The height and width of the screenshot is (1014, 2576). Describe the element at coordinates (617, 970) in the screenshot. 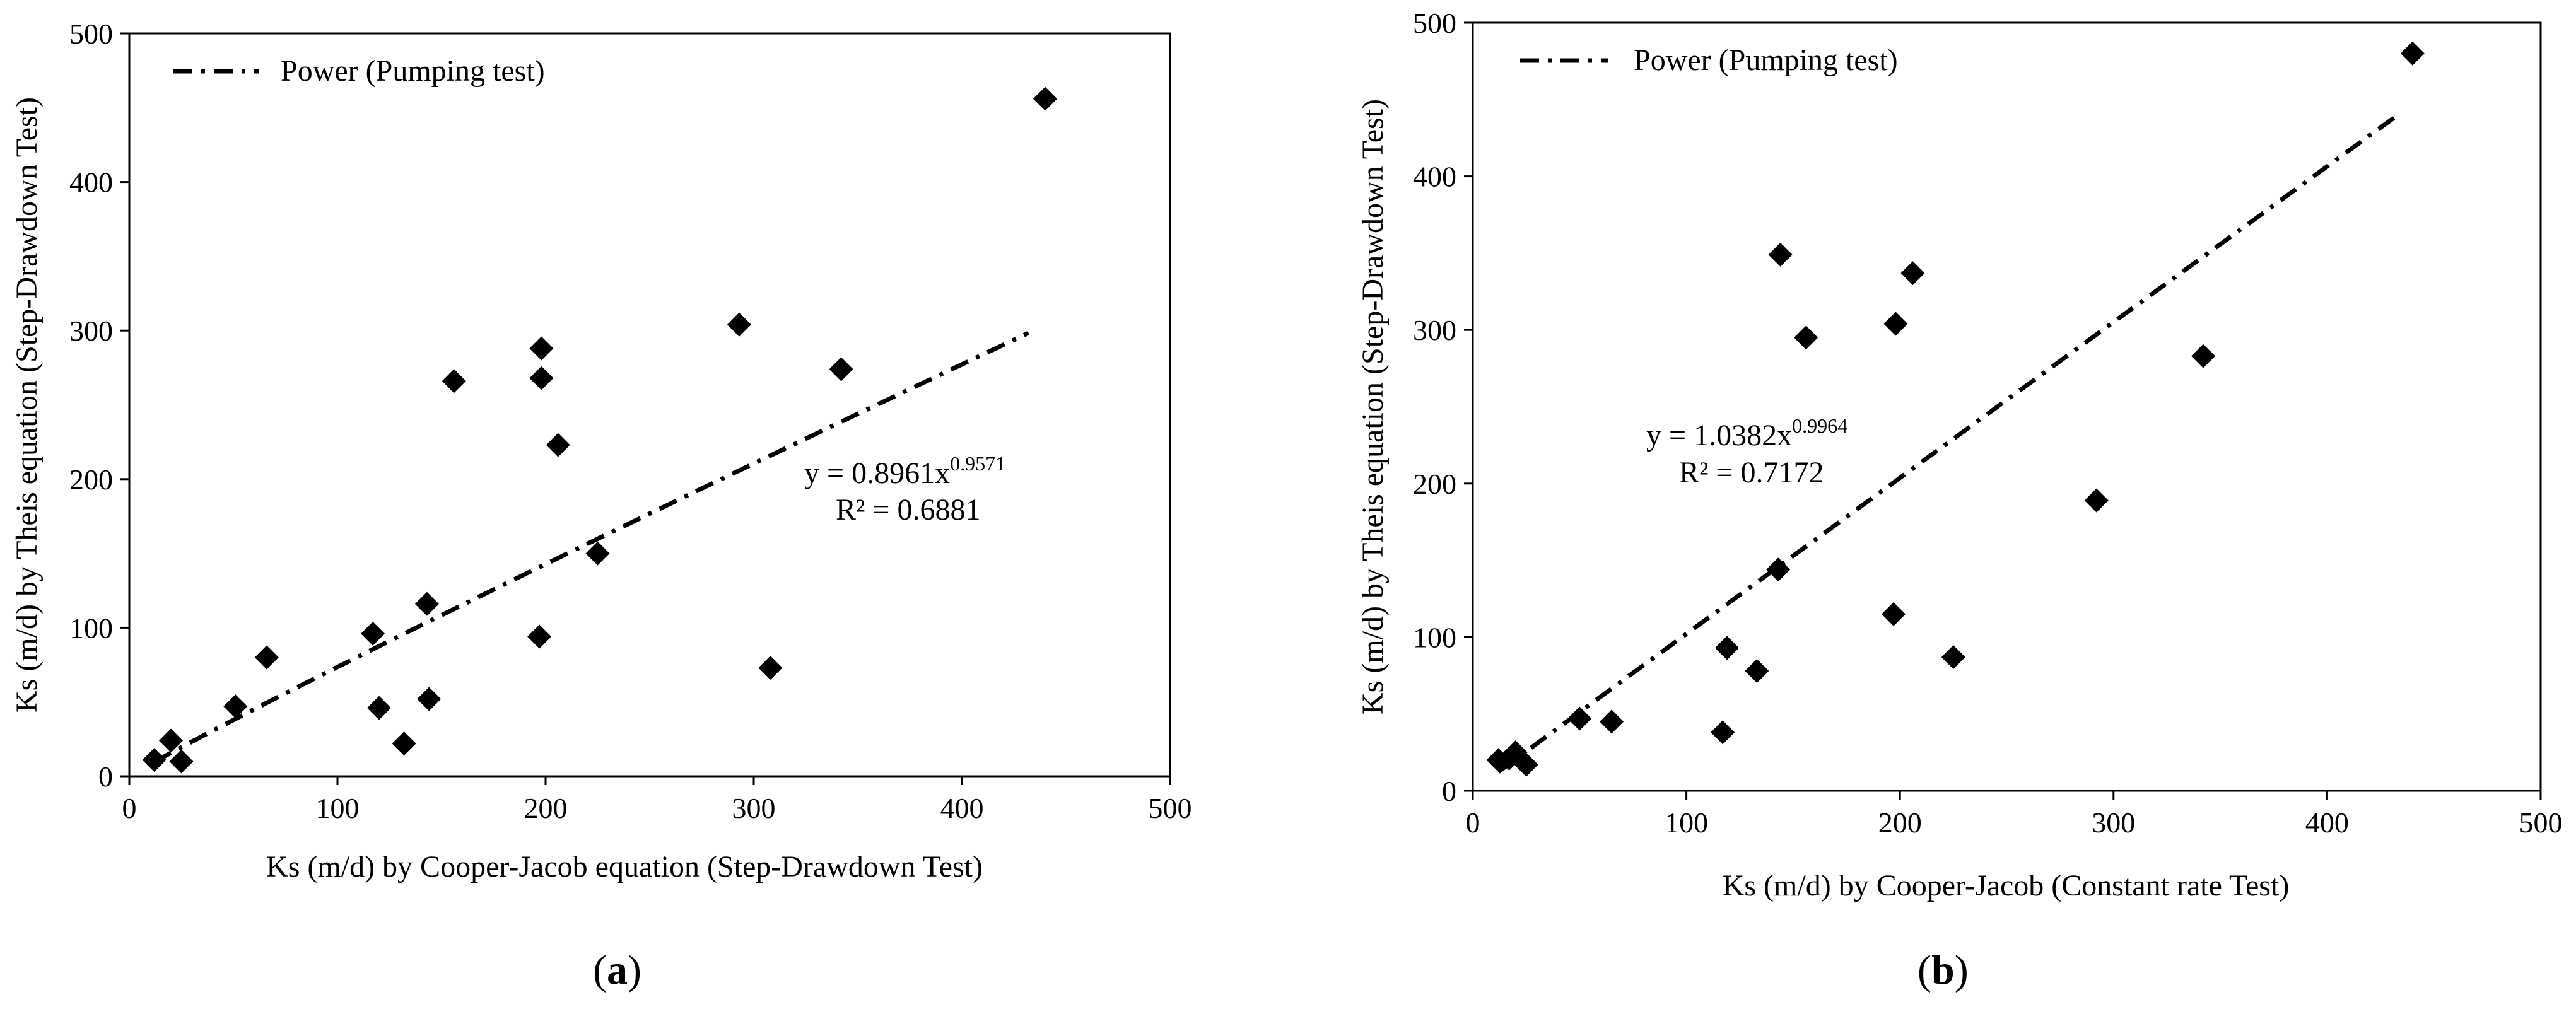

I see `panel-label-a: (a)` at that location.